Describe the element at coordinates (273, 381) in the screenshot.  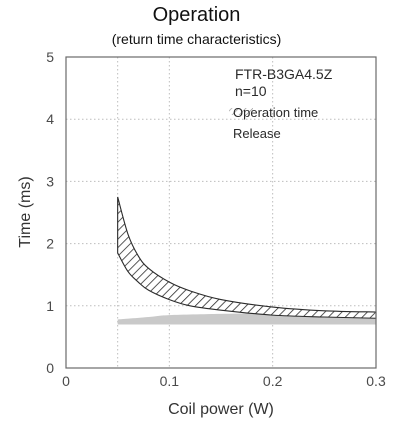
I see `x-tick-label: 0.2` at that location.